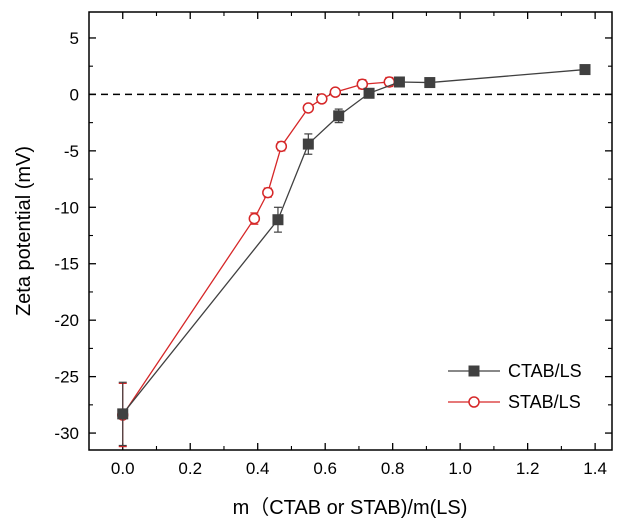 The height and width of the screenshot is (527, 627). What do you see at coordinates (66, 377) in the screenshot?
I see `y-tick-label: -25` at bounding box center [66, 377].